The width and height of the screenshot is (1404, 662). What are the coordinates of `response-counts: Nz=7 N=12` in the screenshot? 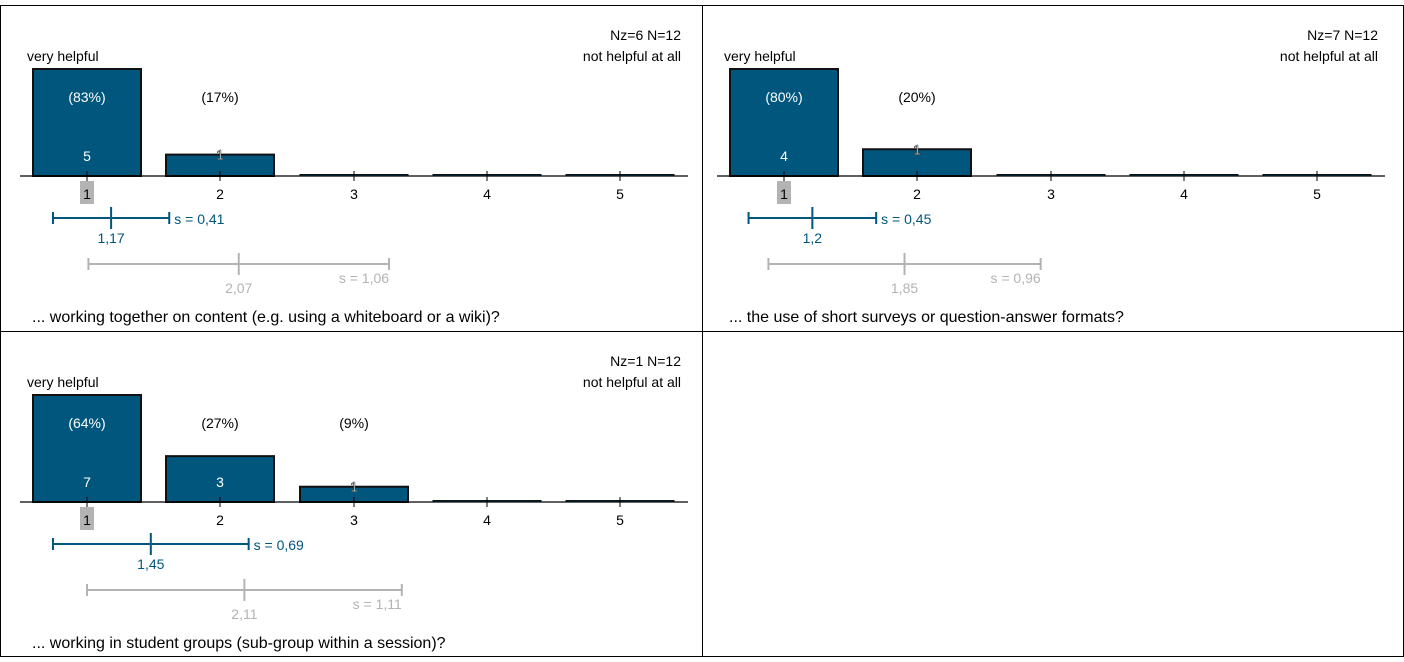 It's located at (1342, 35).